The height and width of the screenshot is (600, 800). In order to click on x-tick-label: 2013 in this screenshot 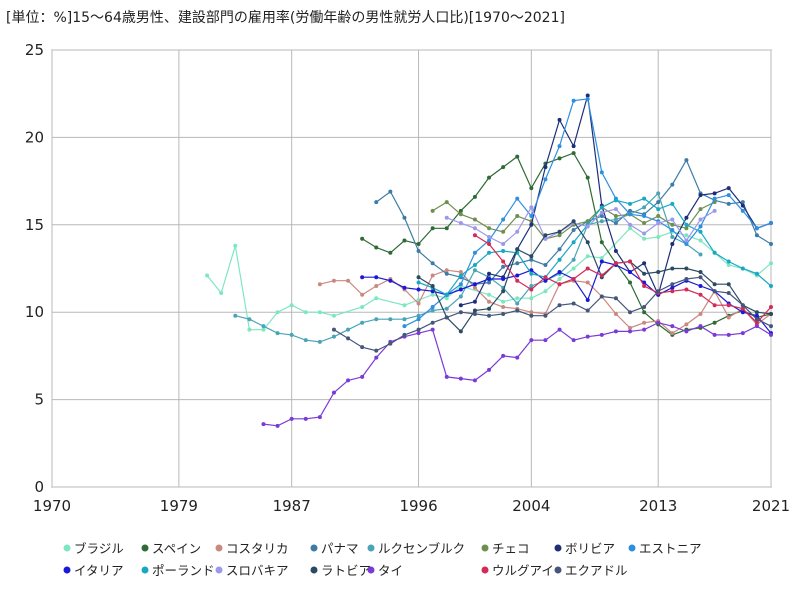, I will do `click(658, 506)`.